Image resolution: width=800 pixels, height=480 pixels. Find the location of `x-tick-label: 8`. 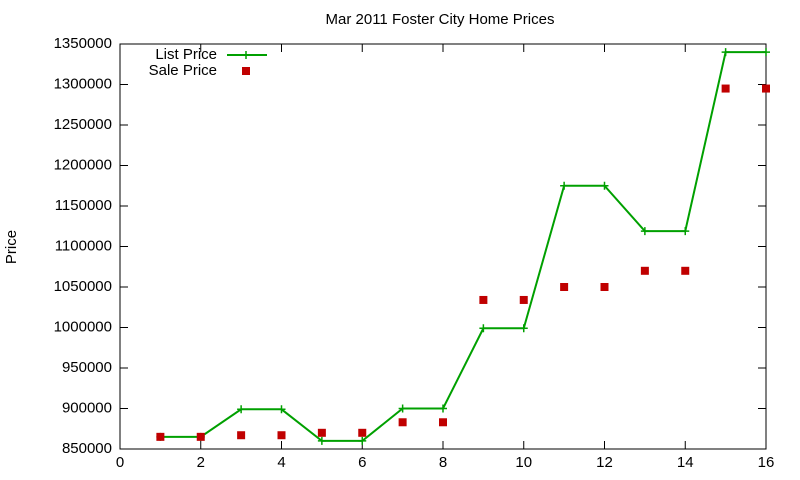

x-tick-label: 8 is located at coordinates (443, 462).